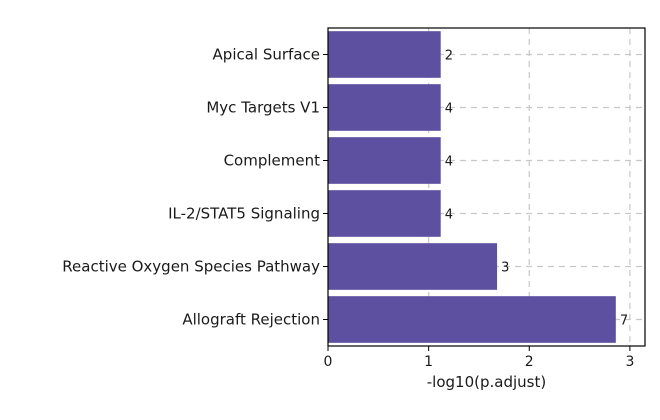 The height and width of the screenshot is (420, 660). I want to click on category-label: Apical Surface, so click(266, 55).